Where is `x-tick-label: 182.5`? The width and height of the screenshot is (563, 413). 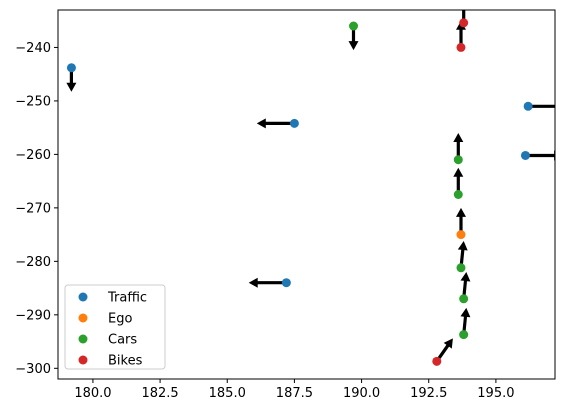
x-tick-label: 182.5 is located at coordinates (159, 393).